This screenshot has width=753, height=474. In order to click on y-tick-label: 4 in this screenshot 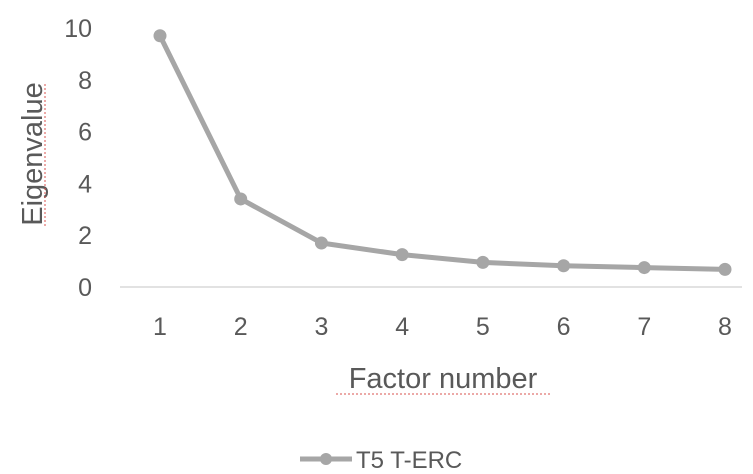, I will do `click(85, 184)`.